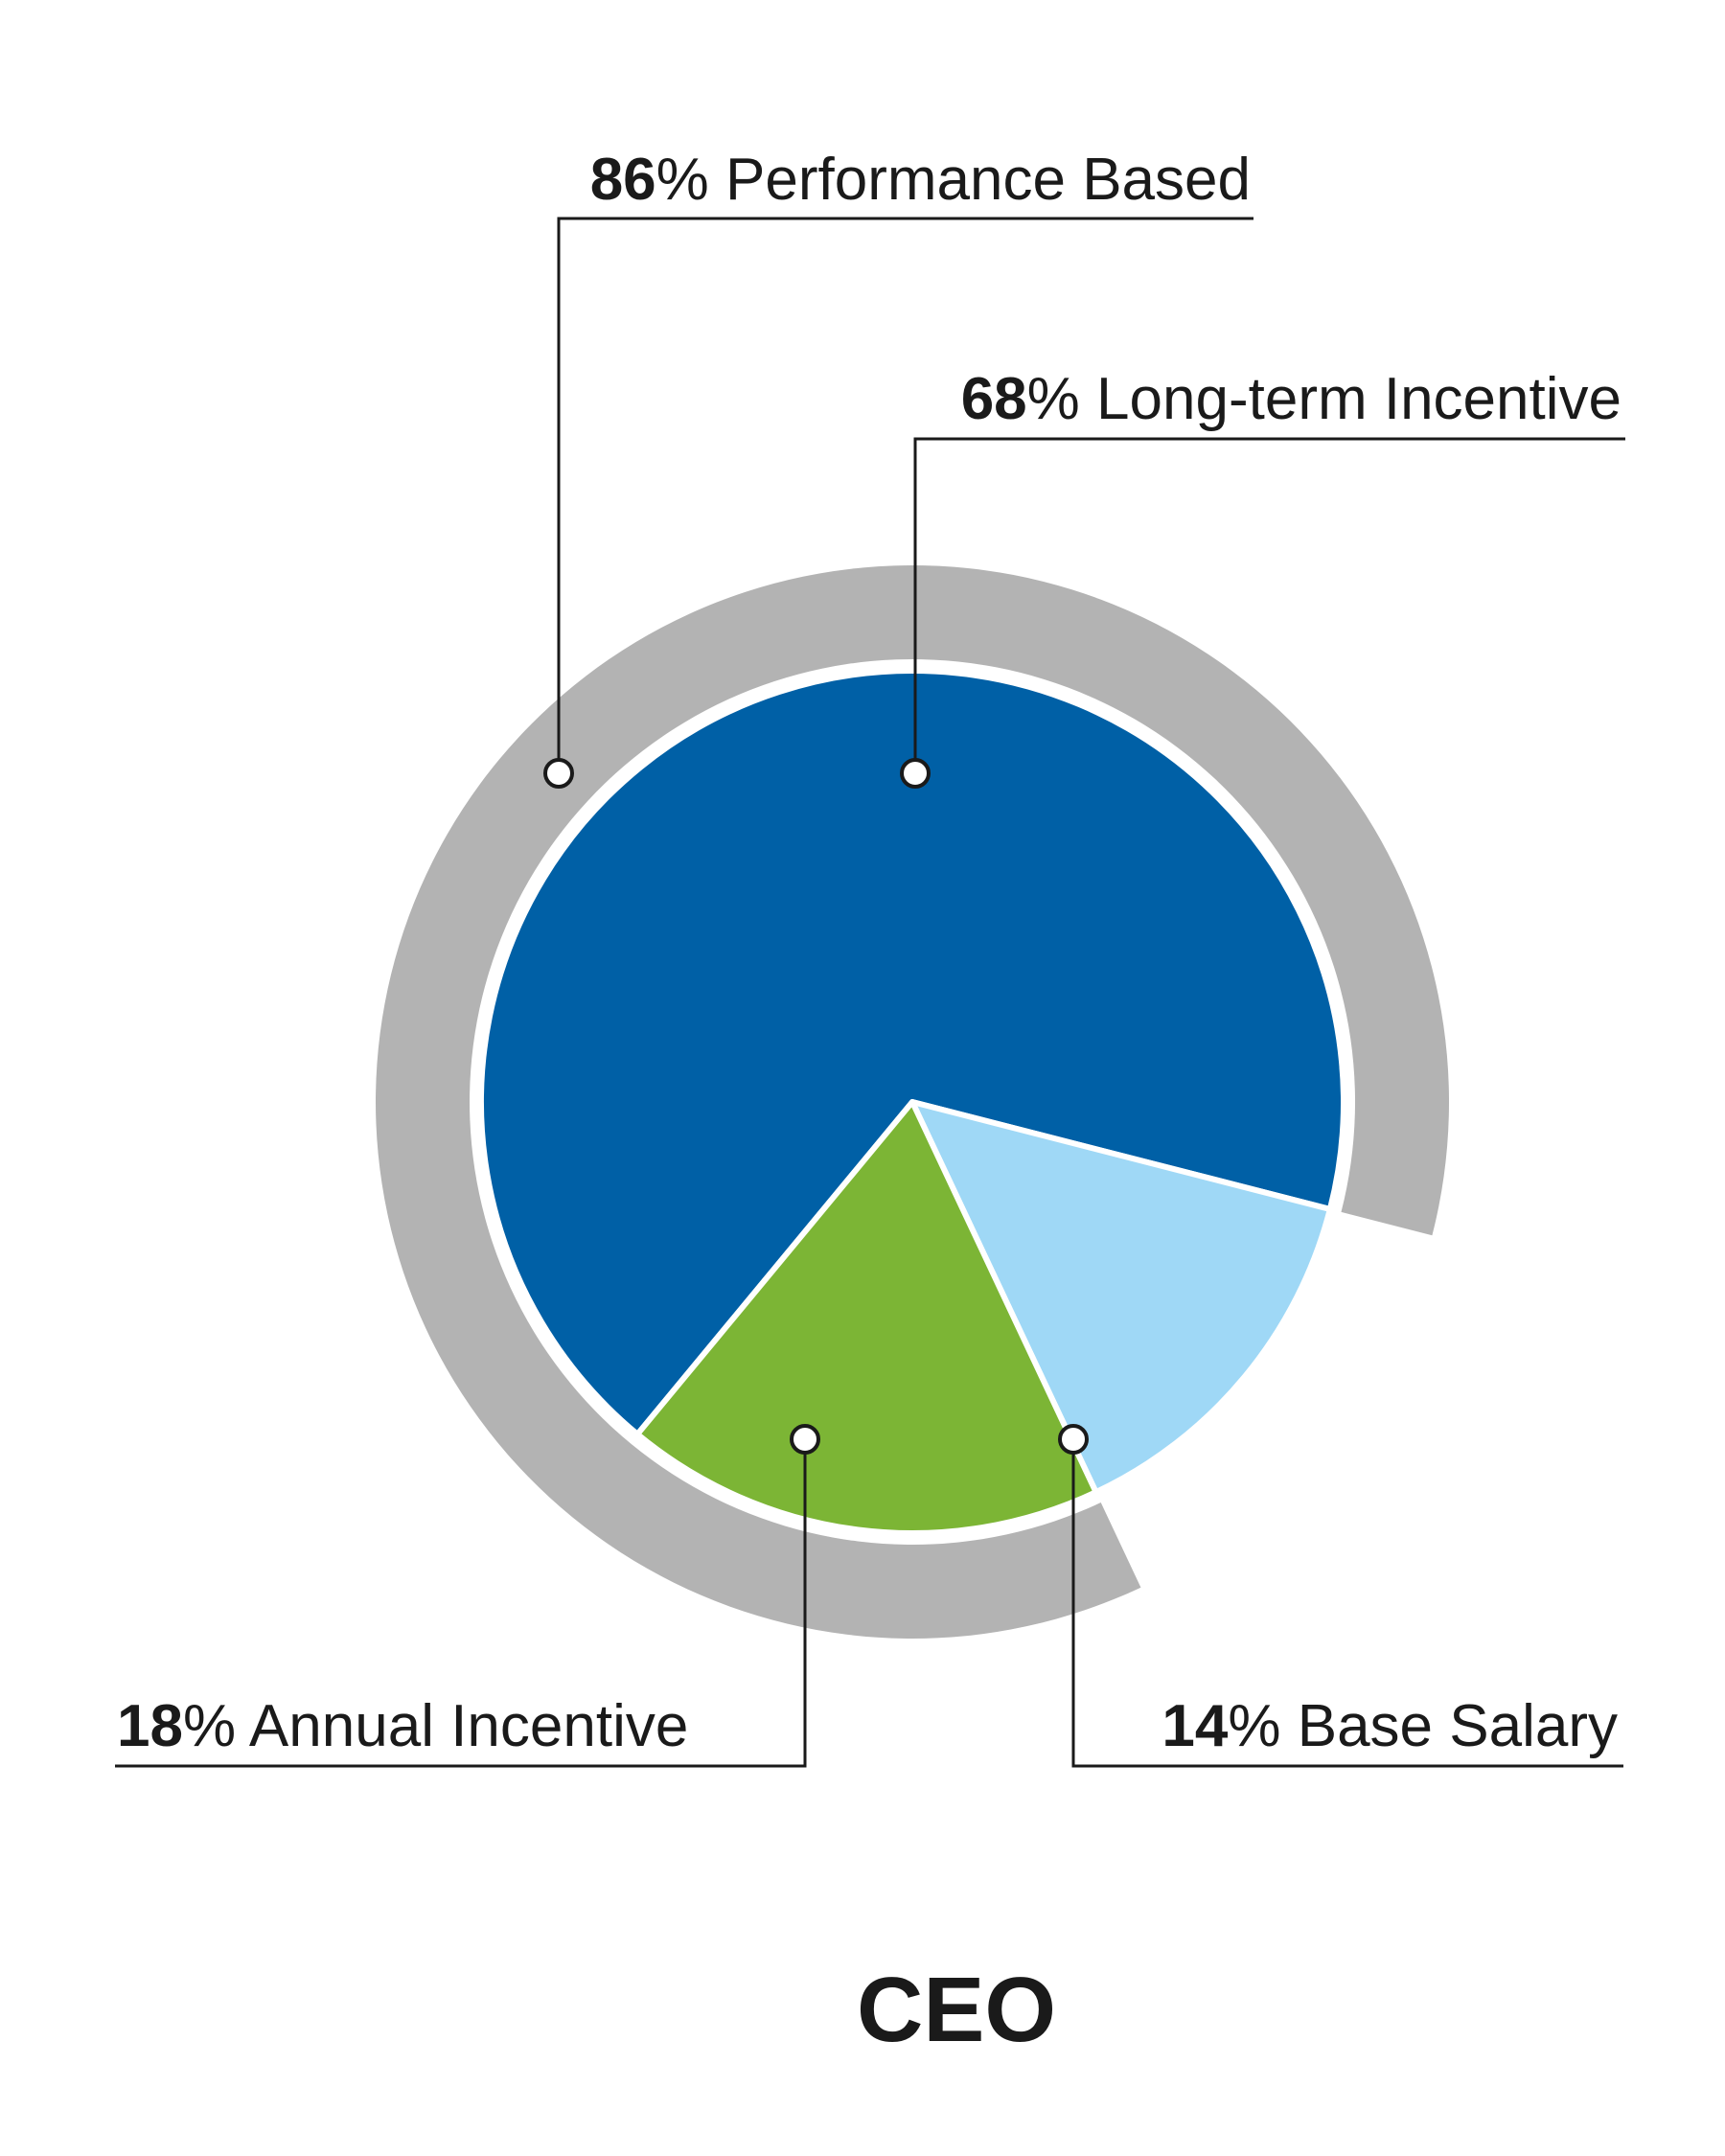  I want to click on leader-line-long-term-incentive, so click(1269, 599).